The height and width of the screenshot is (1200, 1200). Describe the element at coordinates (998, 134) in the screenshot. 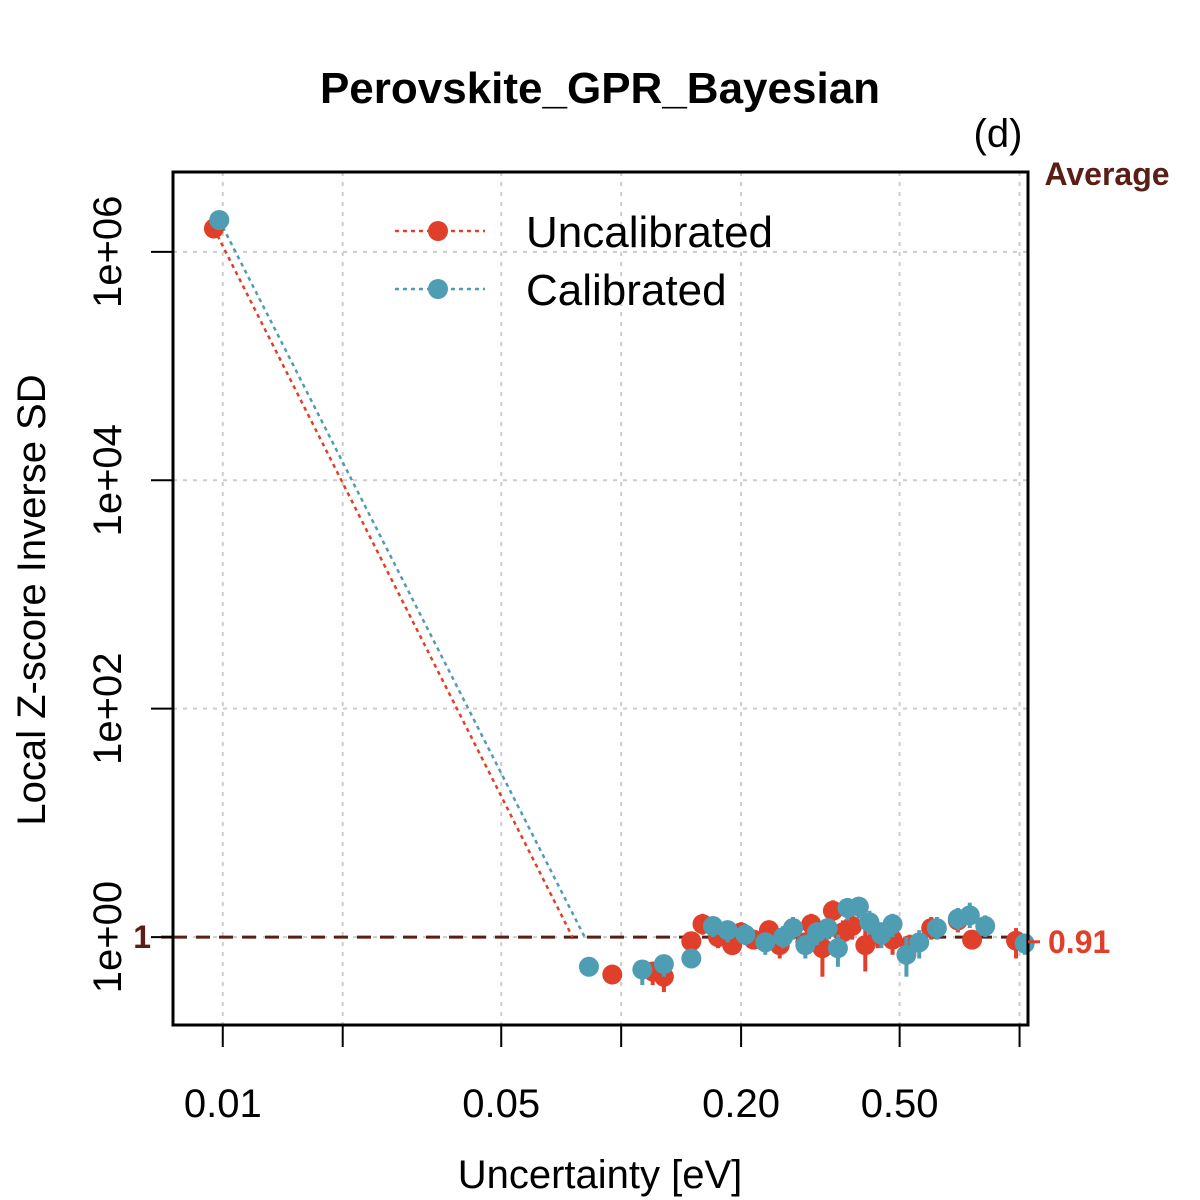

I see `panel-label: (d)` at that location.